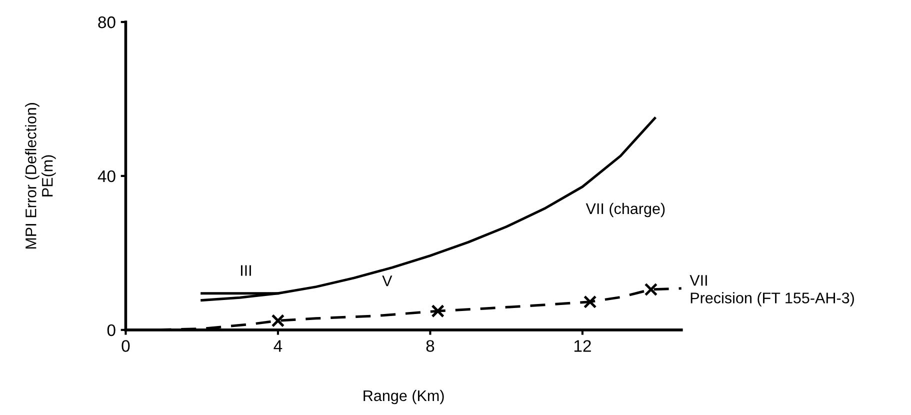 Image resolution: width=911 pixels, height=415 pixels. I want to click on x-tick-label: 12, so click(582, 346).